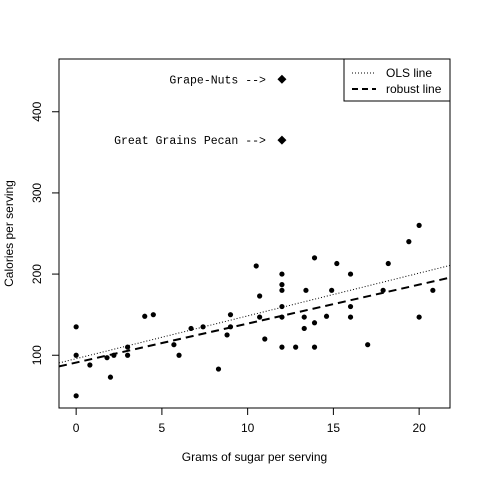  I want to click on highlighted-point-label: Great Grains Pecan -->, so click(190, 141).